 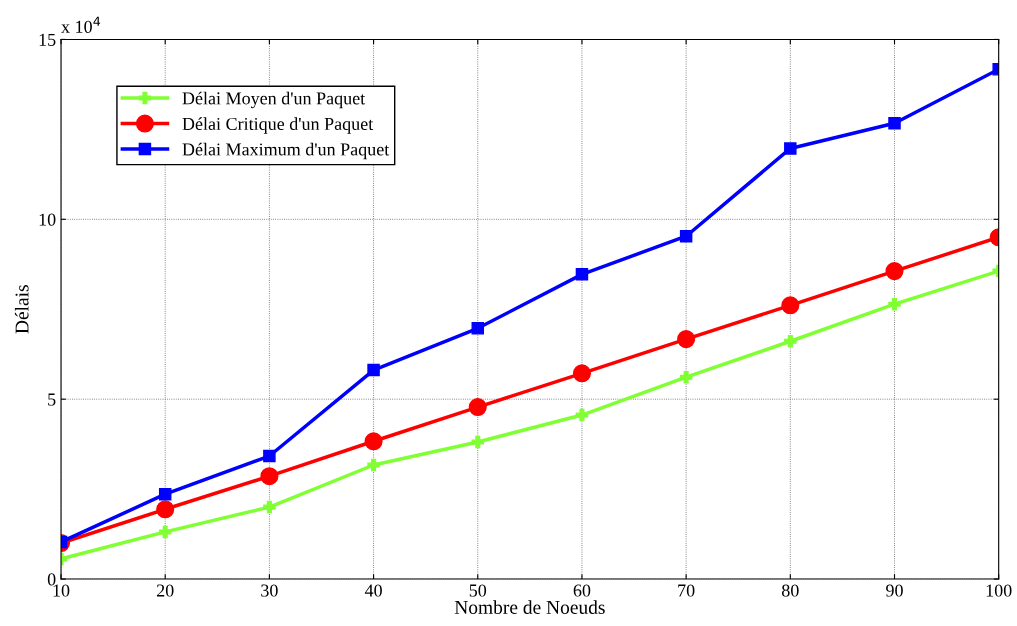 I want to click on y-tick-label: 0, so click(x=51, y=579).